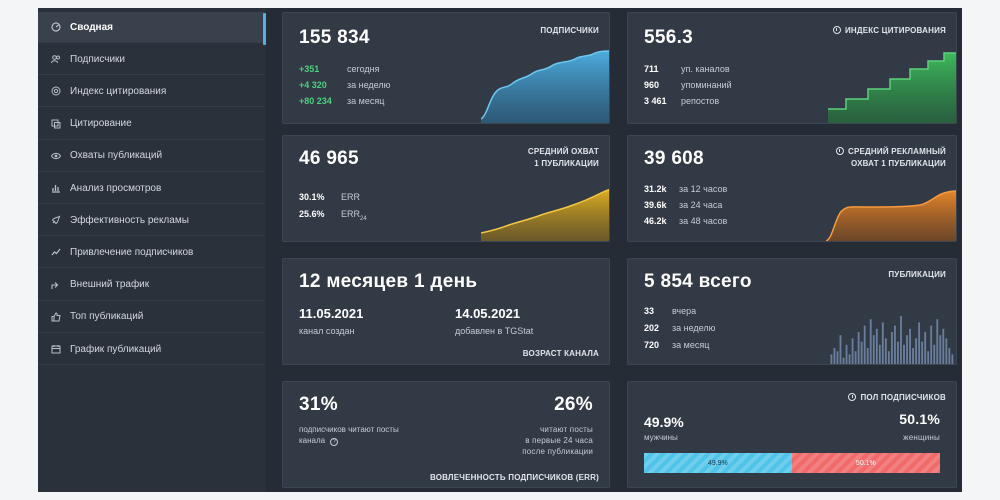 This screenshot has width=1000, height=500. Describe the element at coordinates (151, 27) in the screenshot. I see `sidebar-item: Сводная` at that location.